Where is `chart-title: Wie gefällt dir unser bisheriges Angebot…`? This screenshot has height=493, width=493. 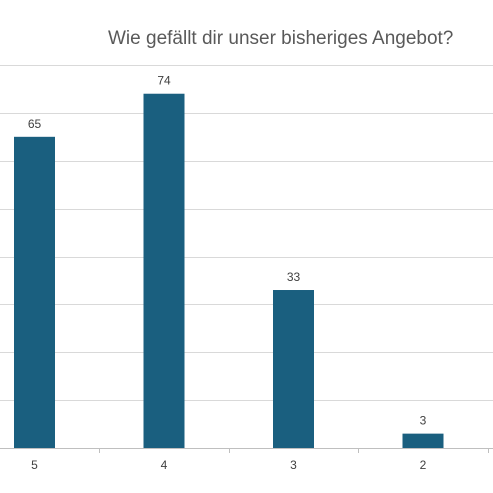
chart-title: Wie gefällt dir unser bisheriges Angebot… is located at coordinates (281, 38).